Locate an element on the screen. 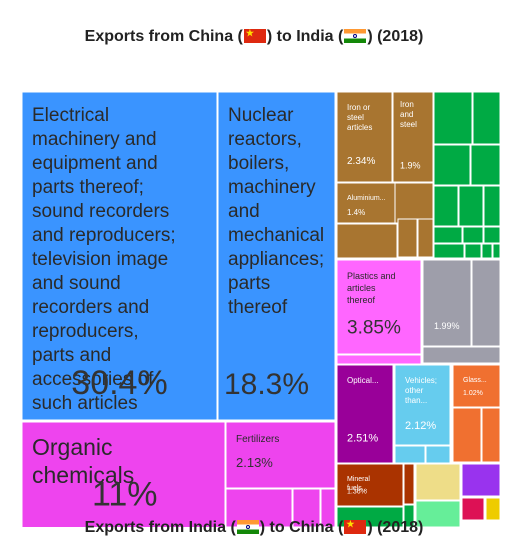  tile-label: recorders and is located at coordinates (90, 307).